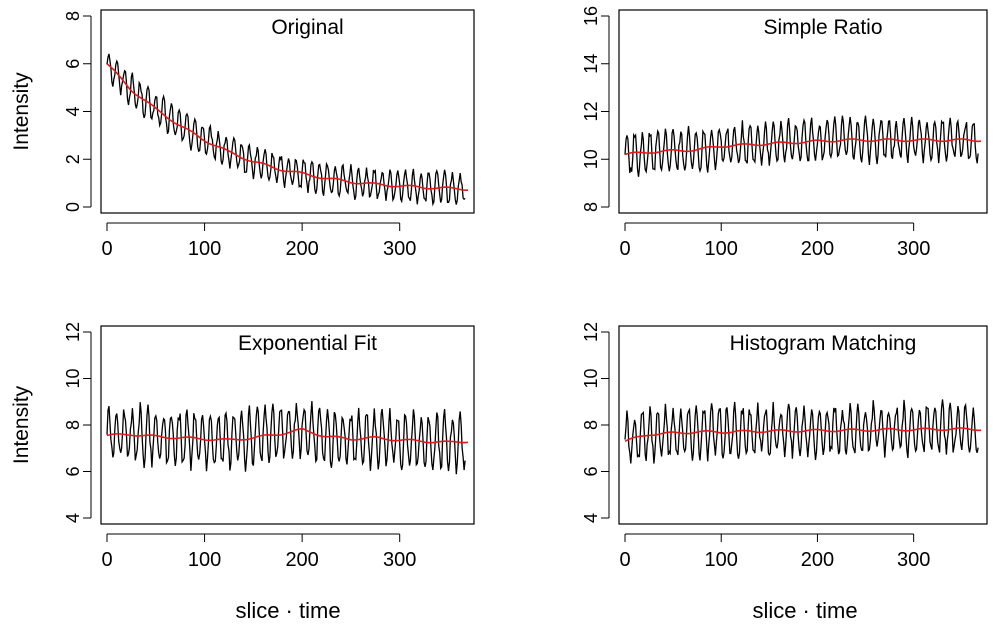 The width and height of the screenshot is (1000, 628). I want to click on chart-title: Histogram Matching, so click(823, 343).